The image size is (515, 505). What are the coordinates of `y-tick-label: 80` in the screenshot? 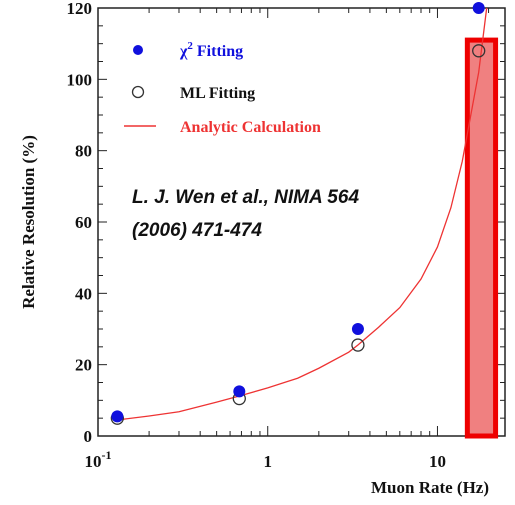 It's located at (83, 151).